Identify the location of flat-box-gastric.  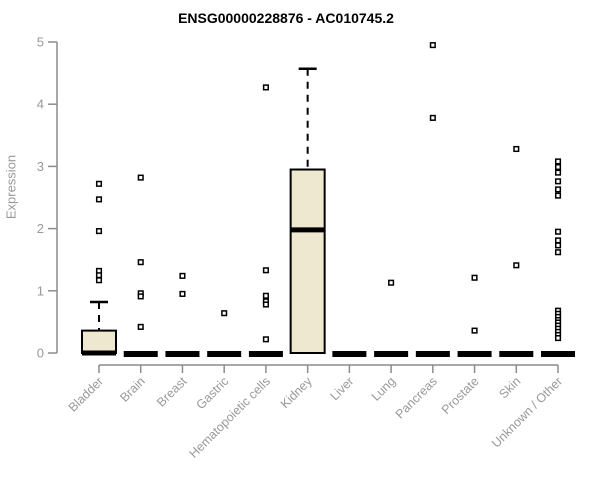
(224, 354).